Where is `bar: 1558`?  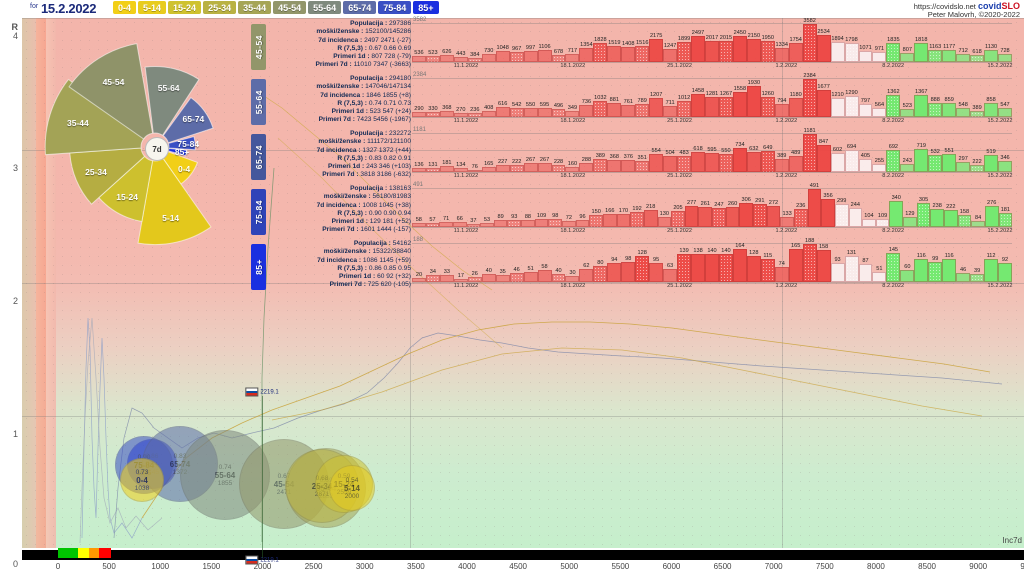
bar: 1558 is located at coordinates (739, 101).